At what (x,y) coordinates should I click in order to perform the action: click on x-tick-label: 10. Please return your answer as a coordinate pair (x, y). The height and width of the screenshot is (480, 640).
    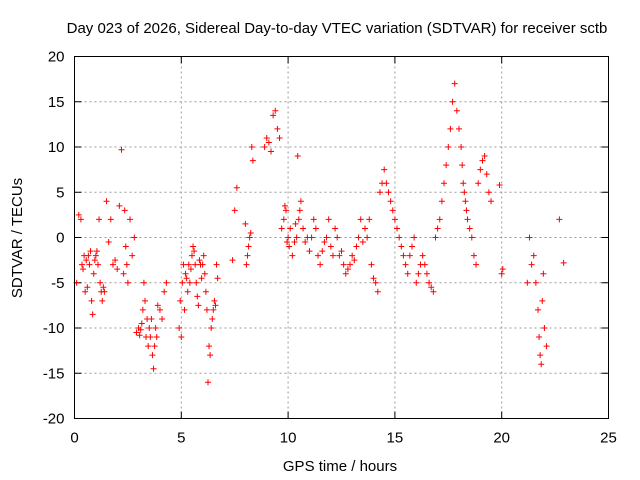
    Looking at the image, I should click on (288, 438).